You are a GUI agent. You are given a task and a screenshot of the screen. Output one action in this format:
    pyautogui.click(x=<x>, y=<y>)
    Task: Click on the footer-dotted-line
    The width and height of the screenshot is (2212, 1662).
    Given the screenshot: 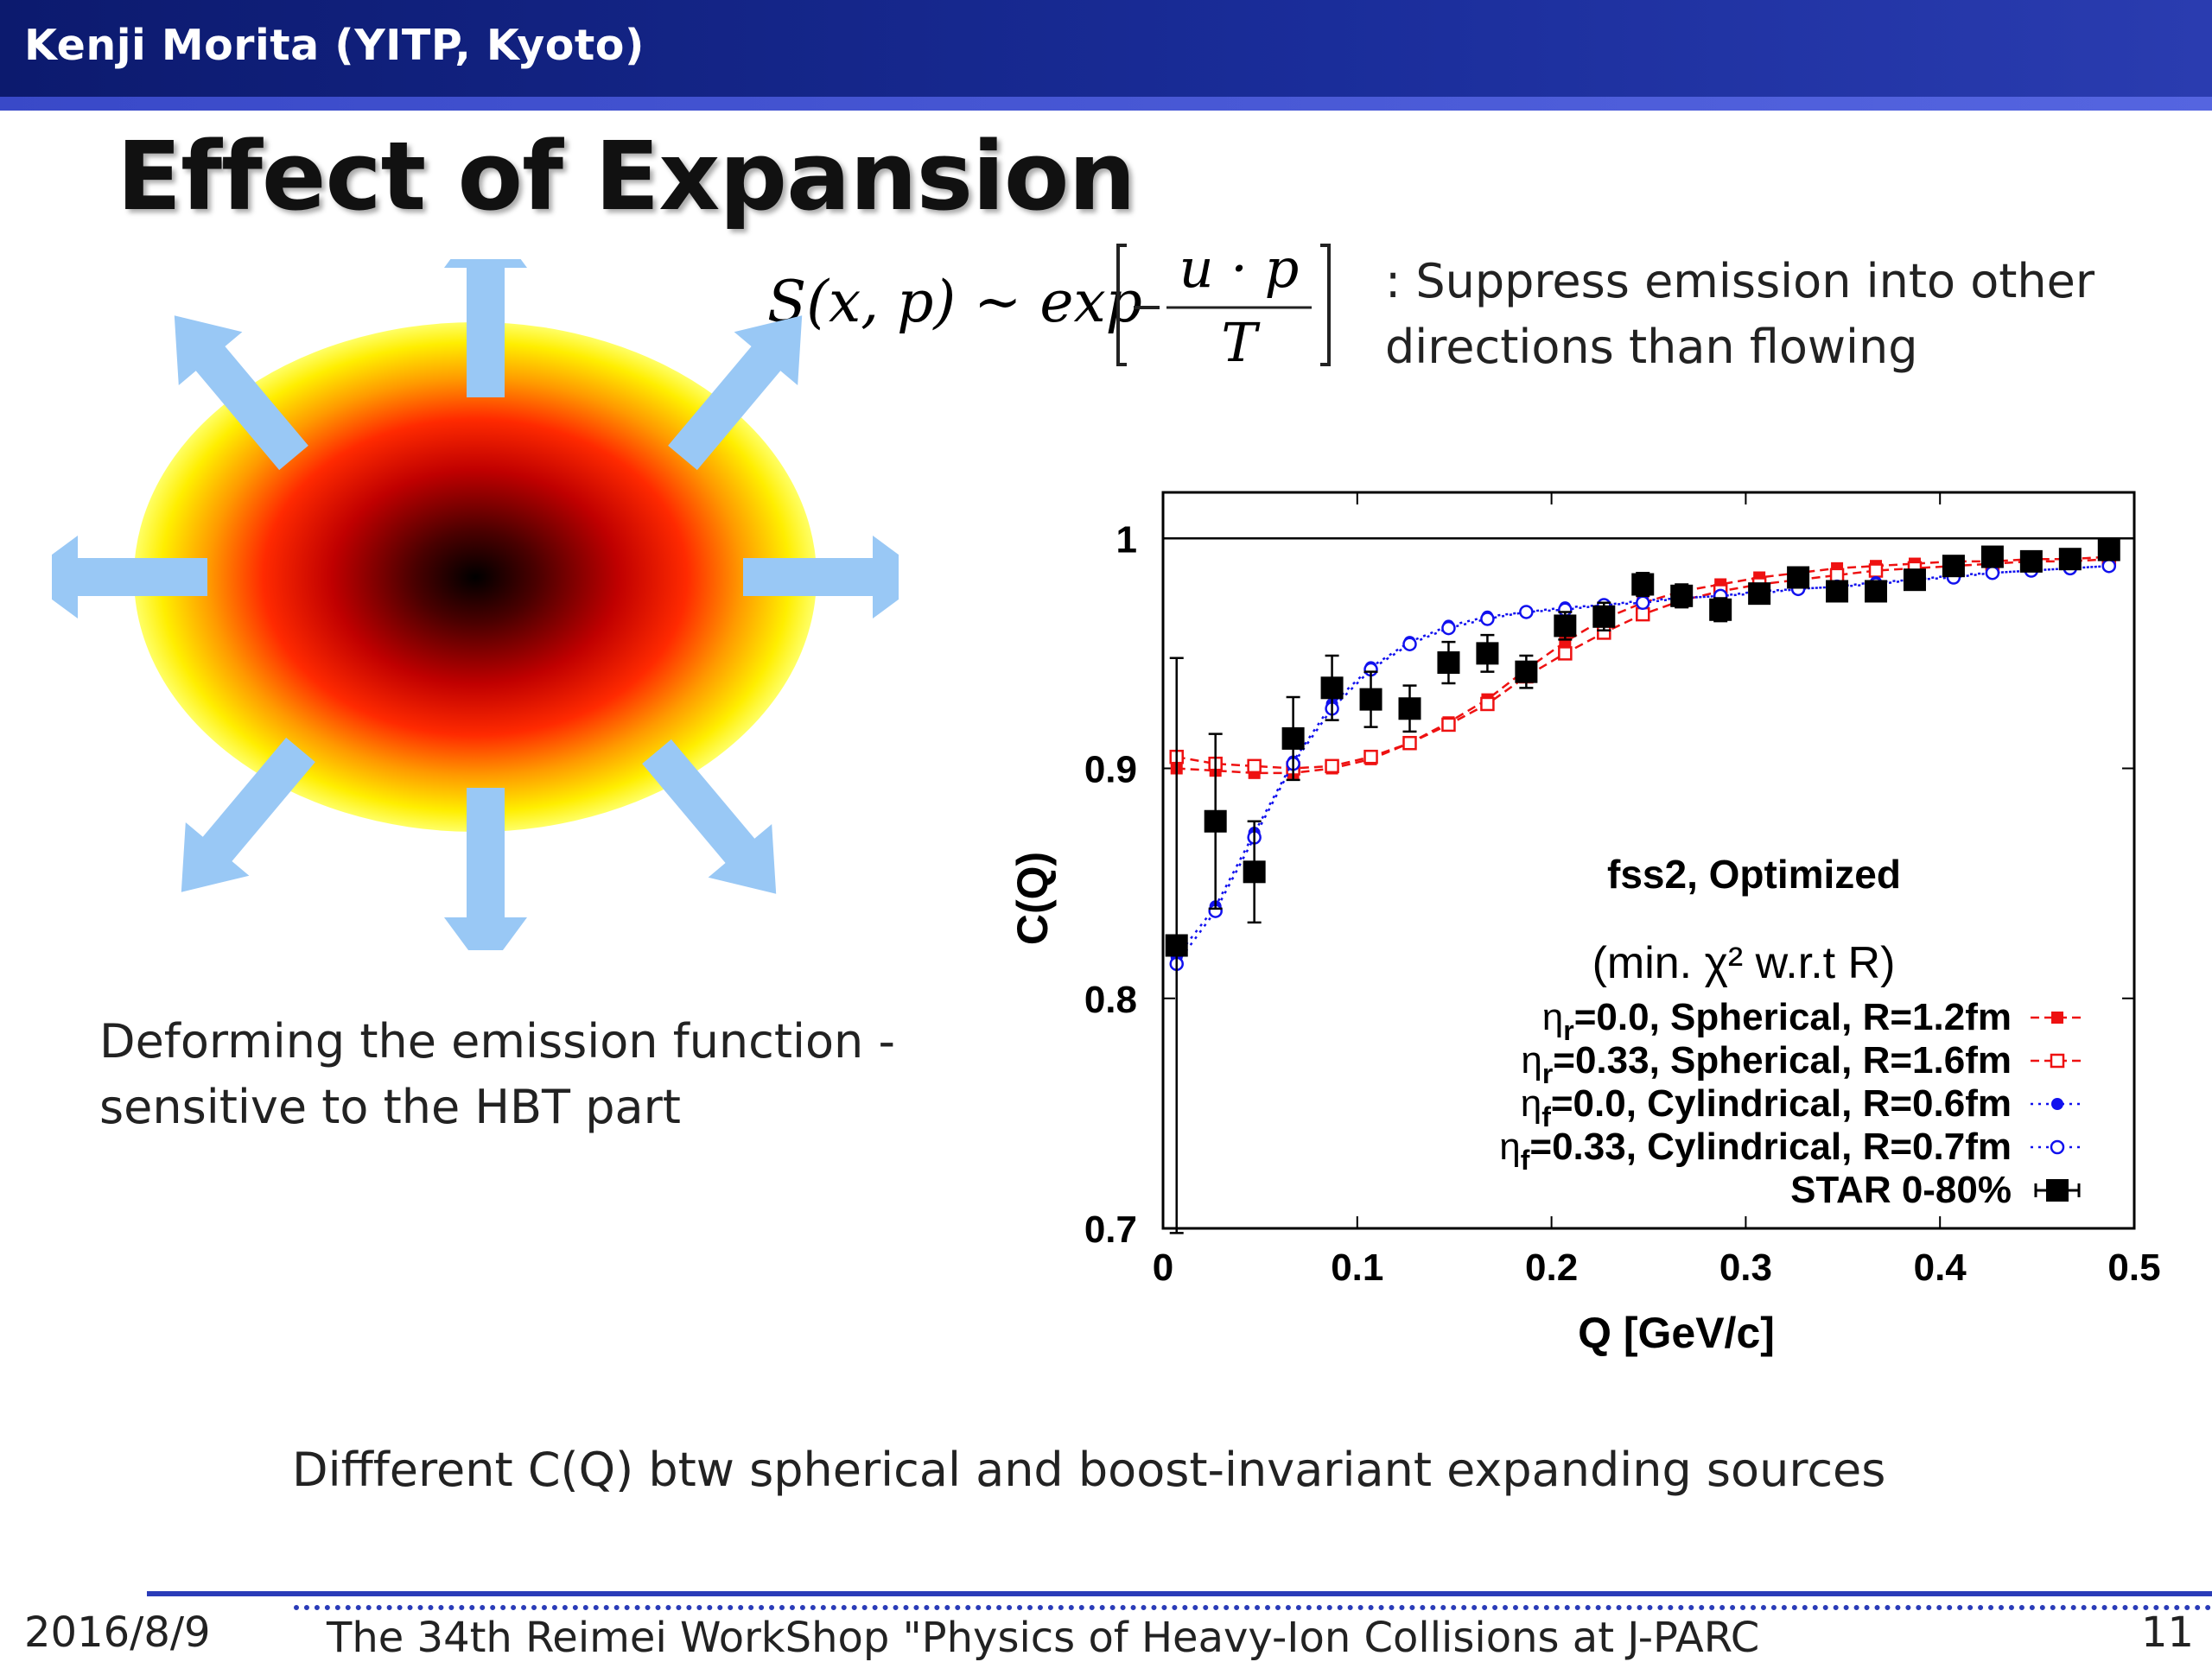 What is the action you would take?
    pyautogui.click(x=1253, y=1607)
    